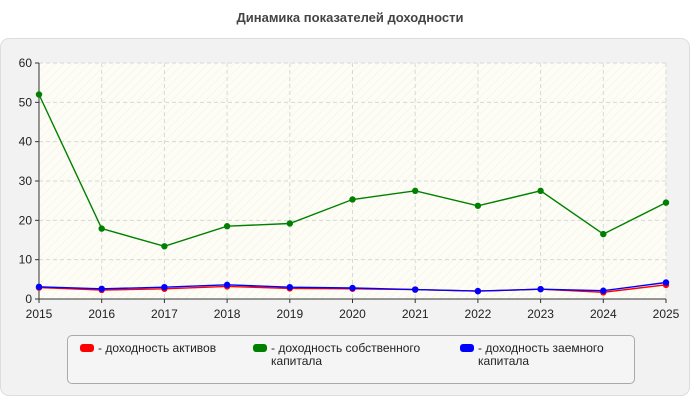 The height and width of the screenshot is (400, 700). I want to click on y-tick-label: 30, so click(26, 181).